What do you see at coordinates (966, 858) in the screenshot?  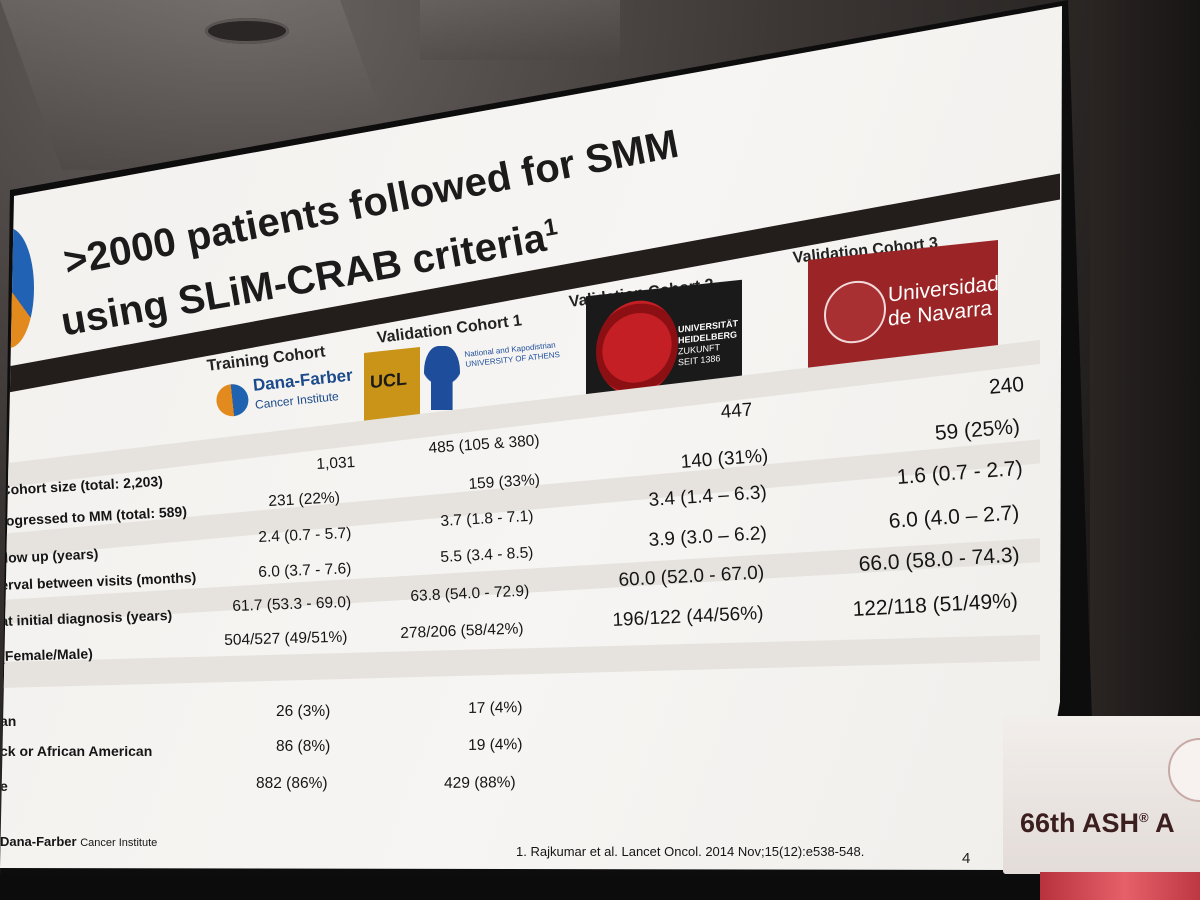 I see `page-number: 4` at bounding box center [966, 858].